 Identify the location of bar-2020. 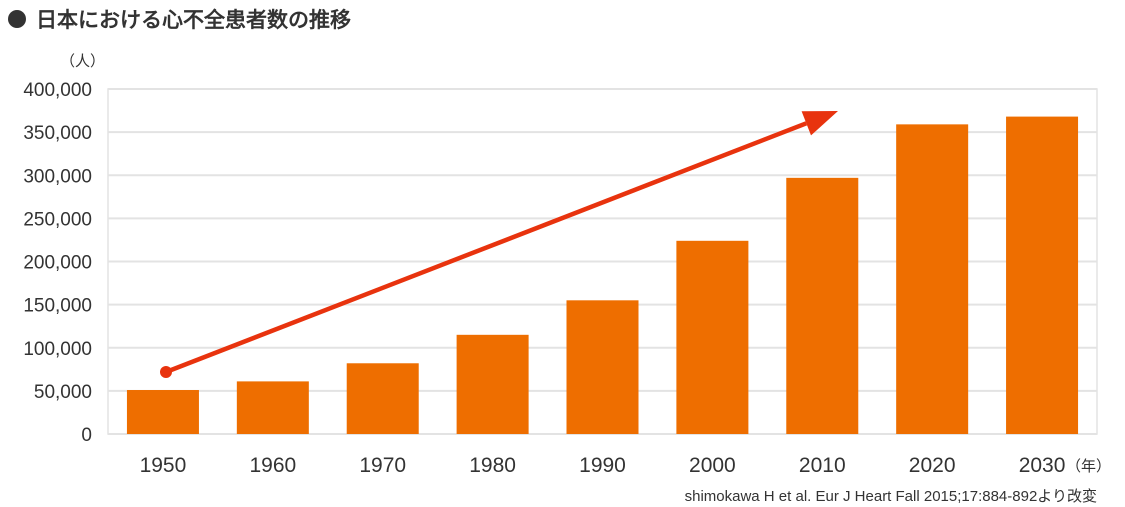
(932, 279).